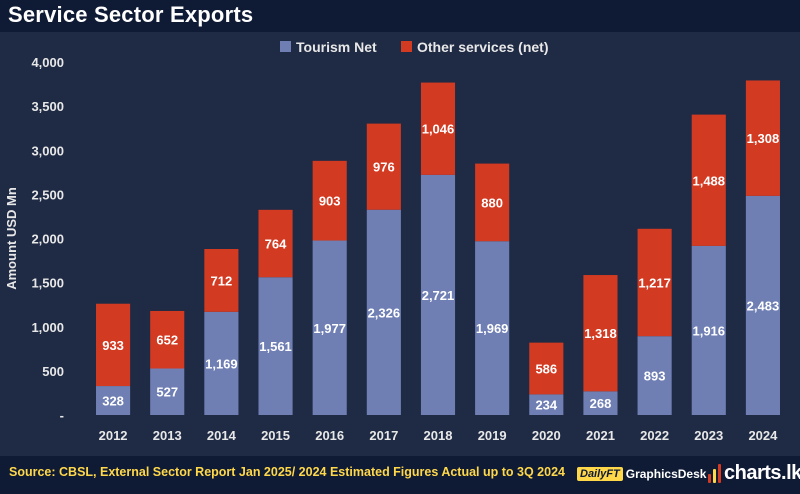  What do you see at coordinates (47, 194) in the screenshot?
I see `y-tick-label: 2,500` at bounding box center [47, 194].